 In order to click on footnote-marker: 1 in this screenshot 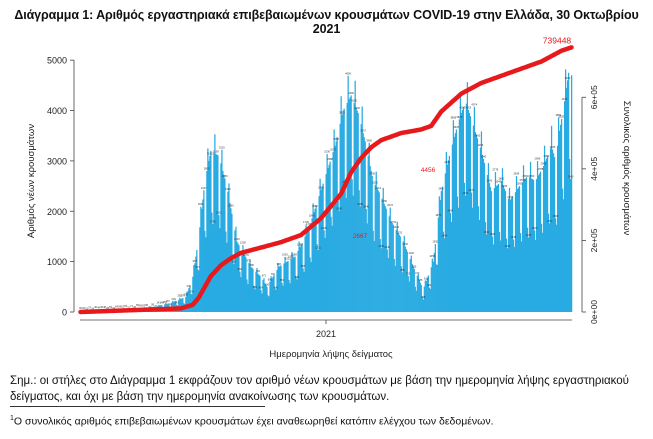, I will do `click(12, 418)`.